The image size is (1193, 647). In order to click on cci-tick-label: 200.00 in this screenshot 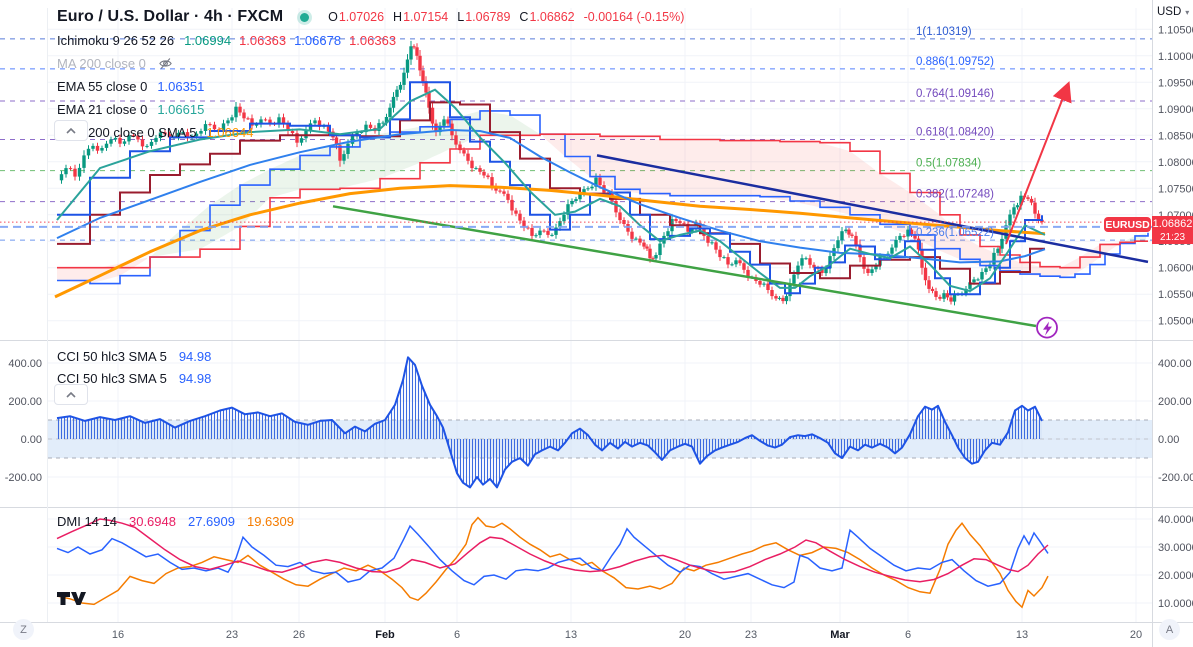, I will do `click(1175, 402)`.